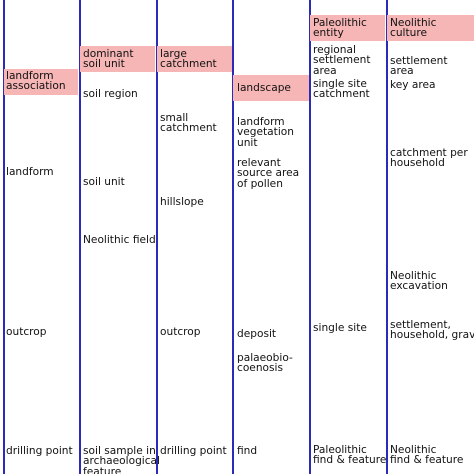  What do you see at coordinates (188, 59) in the screenshot?
I see `label-large-catchment: large catchment` at bounding box center [188, 59].